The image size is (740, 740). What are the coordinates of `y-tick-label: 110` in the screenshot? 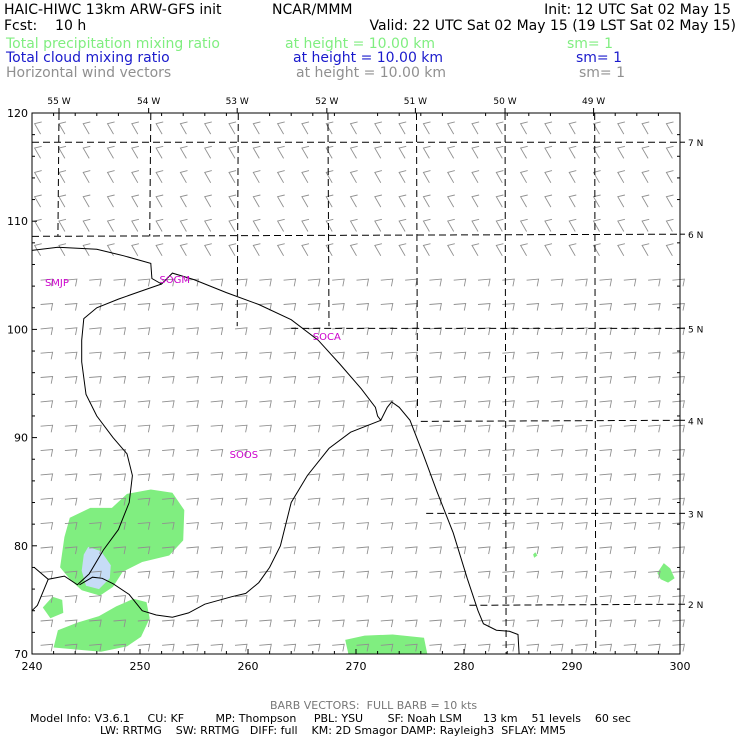 It's located at (17, 221).